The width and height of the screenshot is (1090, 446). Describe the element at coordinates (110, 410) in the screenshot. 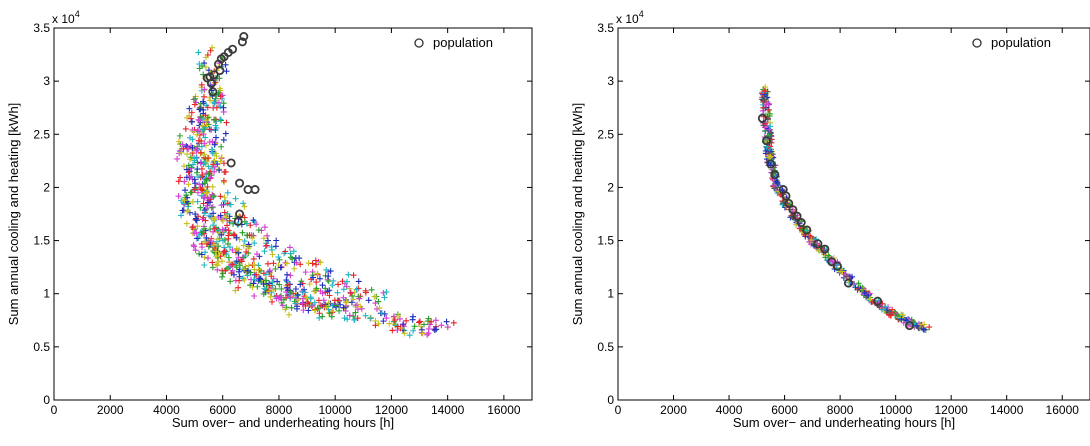

I see `left-x-tick-label: 2000` at that location.